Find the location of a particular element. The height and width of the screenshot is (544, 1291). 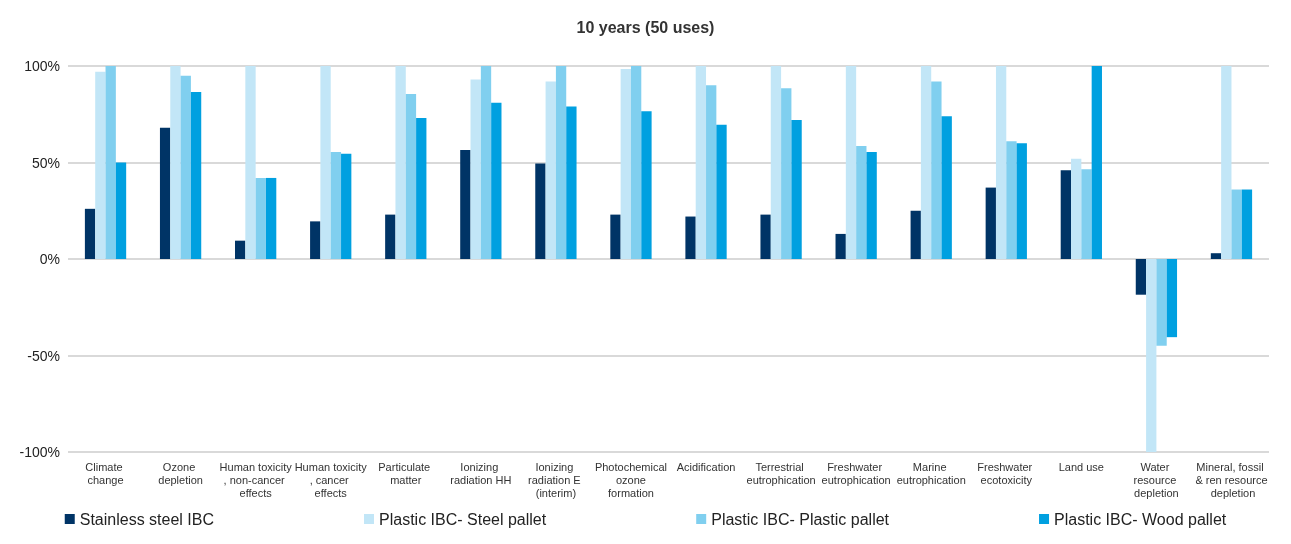

y-tick-label: -100% is located at coordinates (39, 452).